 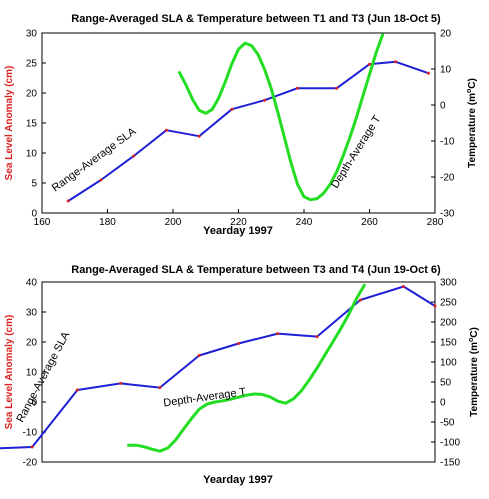 What do you see at coordinates (450, 463) in the screenshot?
I see `y-right-tick-label: -150` at bounding box center [450, 463].